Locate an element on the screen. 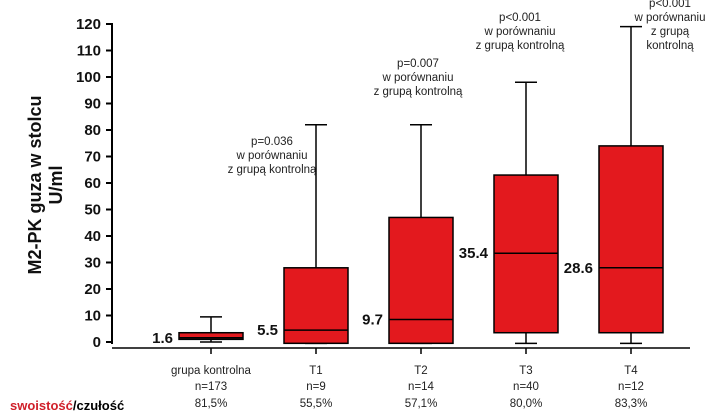  y-tick-label: 80 is located at coordinates (92, 130).